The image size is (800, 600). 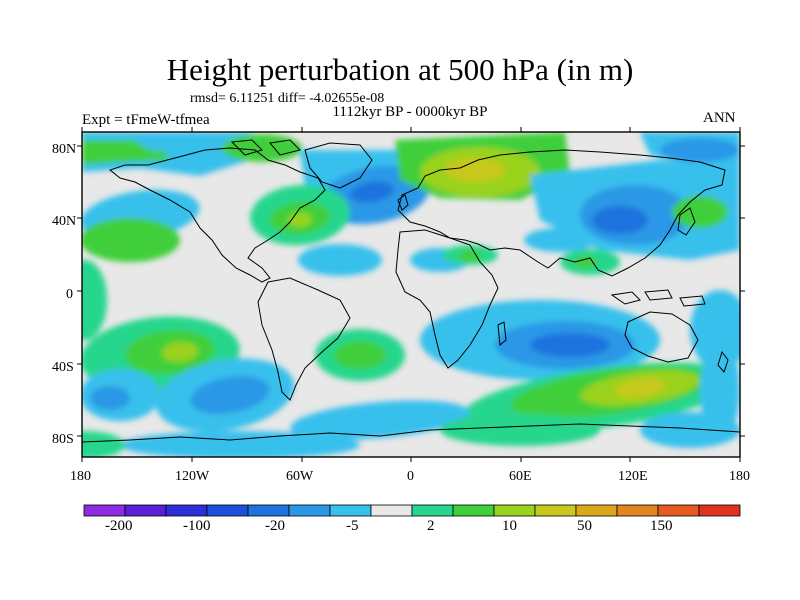 What do you see at coordinates (119, 526) in the screenshot?
I see `colorbar-label: -200` at bounding box center [119, 526].